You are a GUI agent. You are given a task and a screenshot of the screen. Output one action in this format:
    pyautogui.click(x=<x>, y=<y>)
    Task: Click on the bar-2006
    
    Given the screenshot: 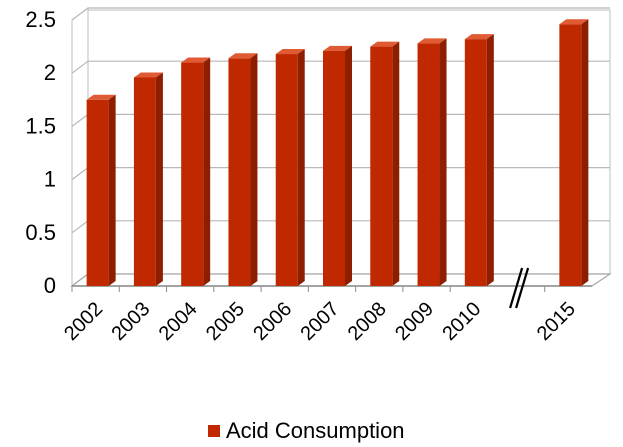 What is the action you would take?
    pyautogui.click(x=290, y=167)
    